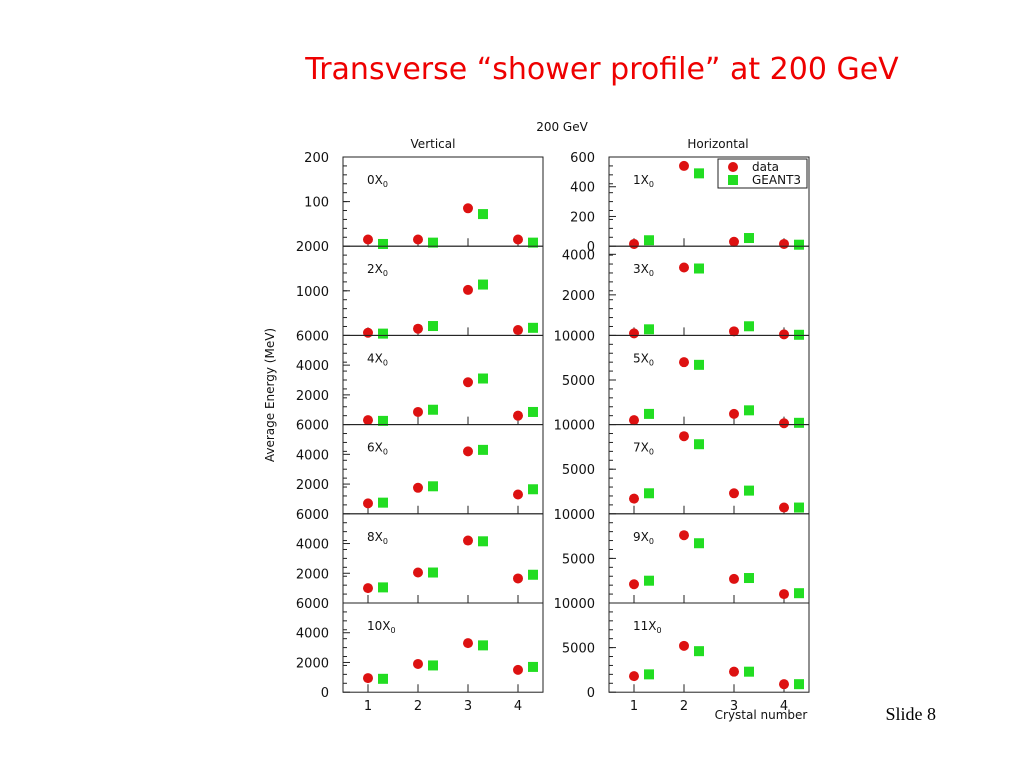  What do you see at coordinates (765, 167) in the screenshot?
I see `legend-label: data` at bounding box center [765, 167].